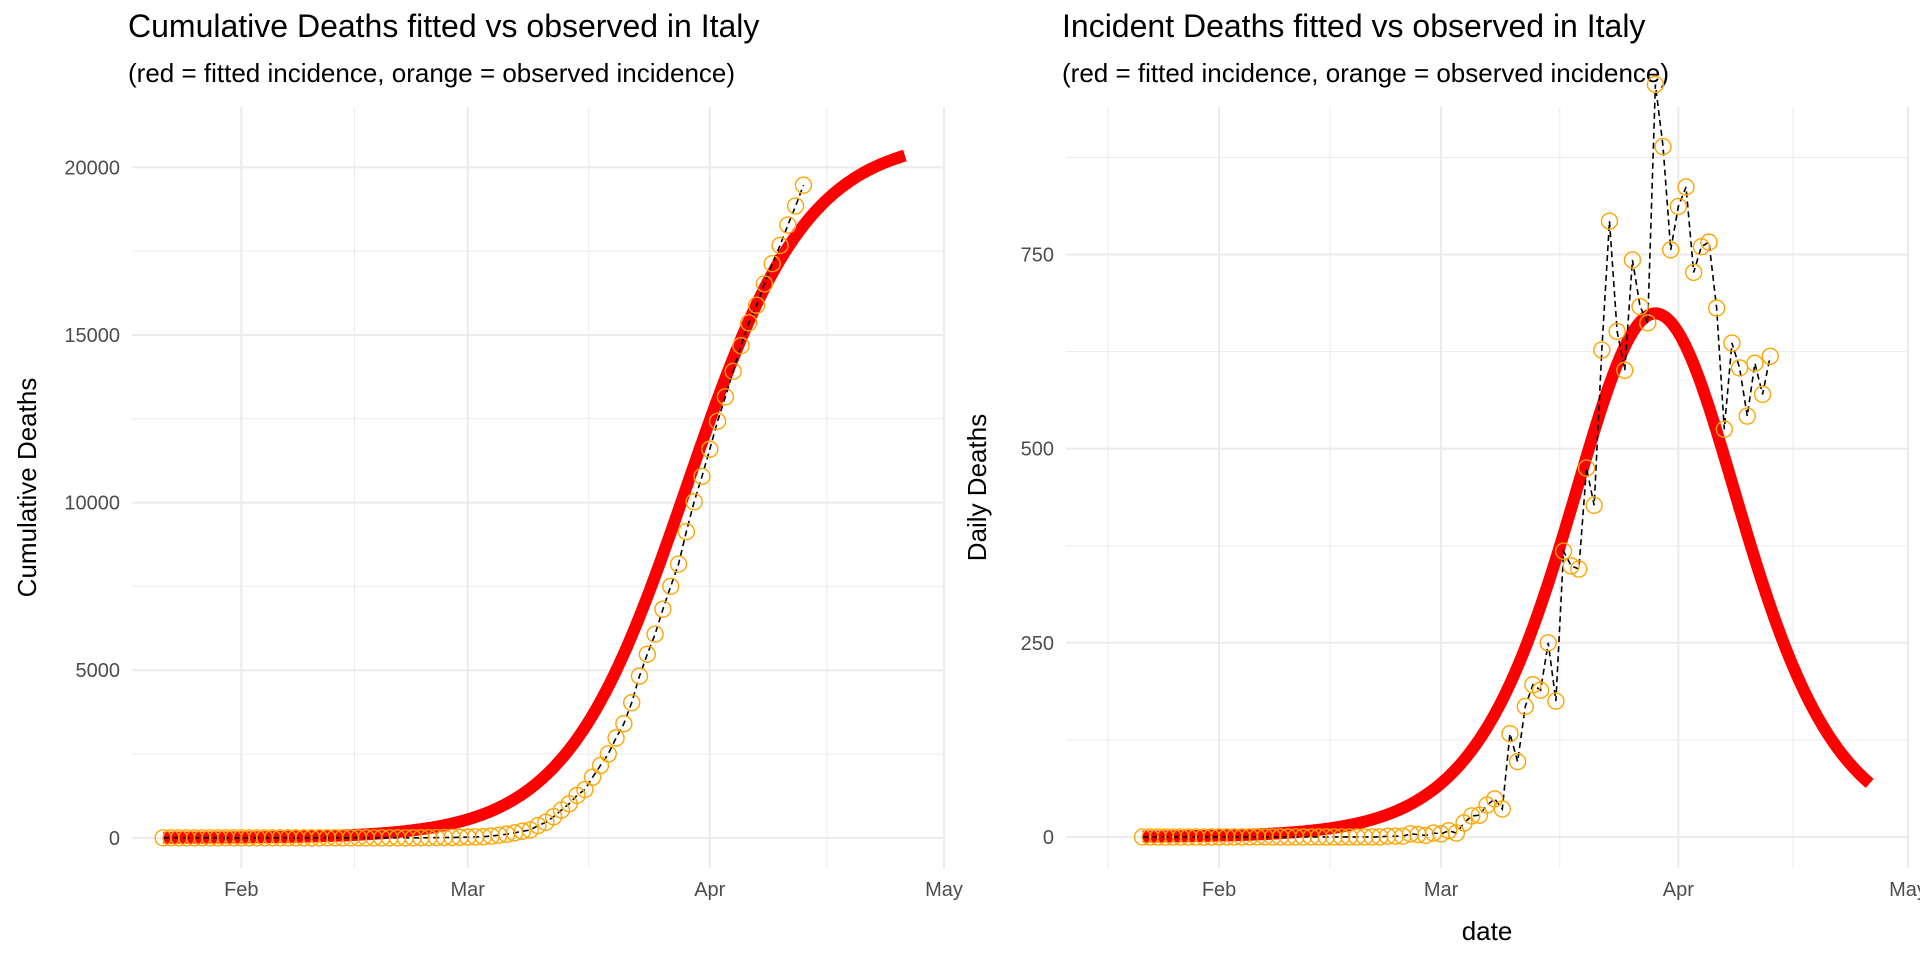 The image size is (1920, 960). Describe the element at coordinates (977, 487) in the screenshot. I see `right-y-axis-title: Daily Deaths` at that location.